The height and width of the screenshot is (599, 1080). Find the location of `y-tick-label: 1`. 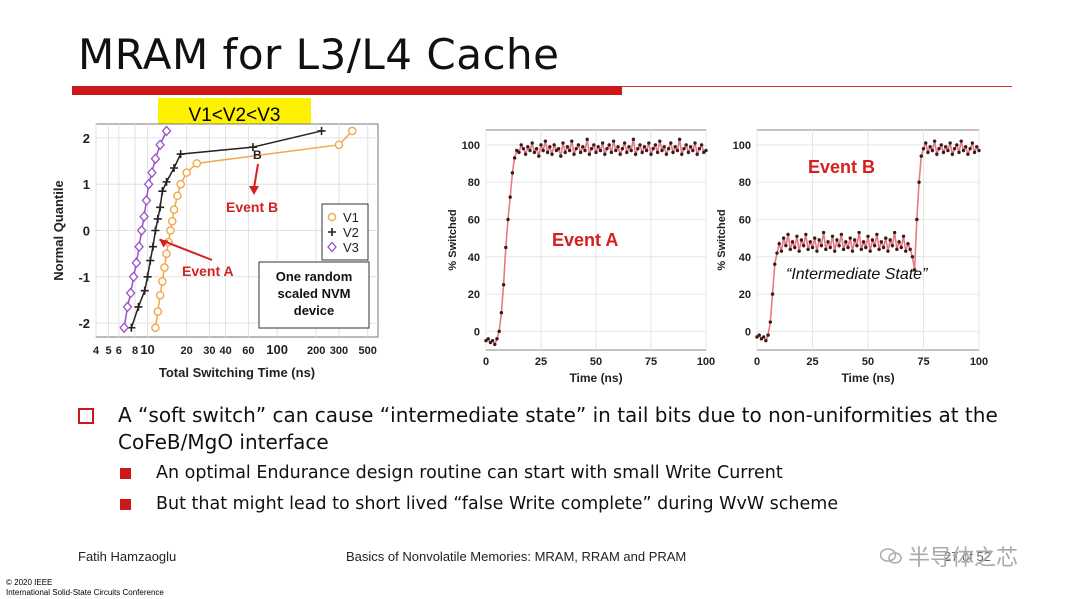

y-tick-label: 1 is located at coordinates (86, 184).